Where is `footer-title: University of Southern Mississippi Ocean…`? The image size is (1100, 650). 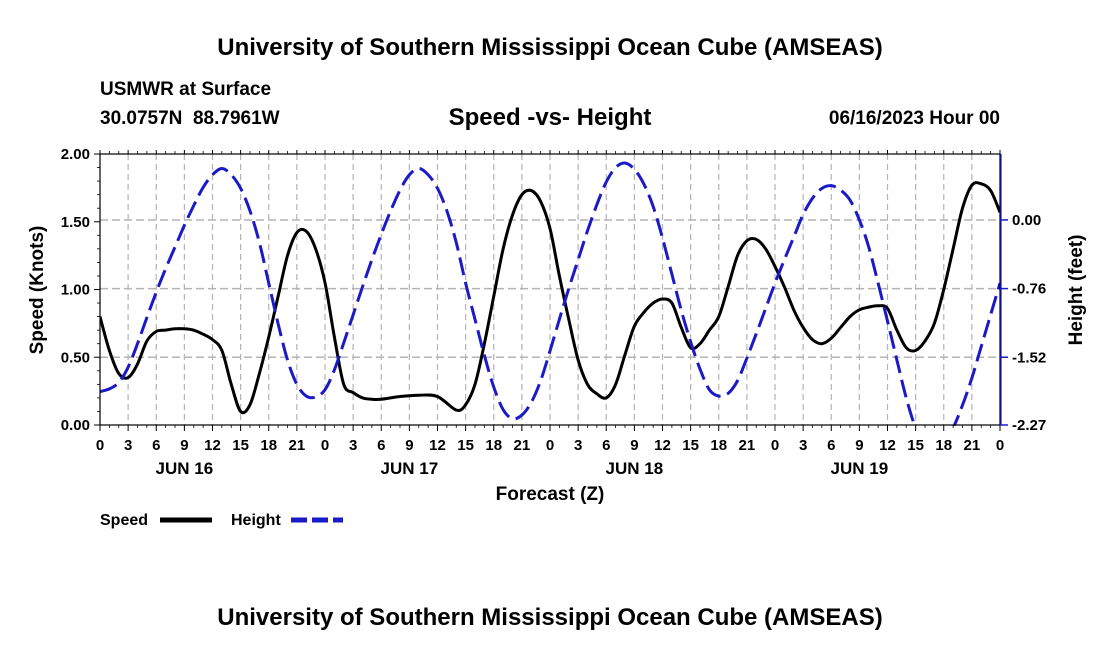 footer-title: University of Southern Mississippi Ocean… is located at coordinates (549, 617).